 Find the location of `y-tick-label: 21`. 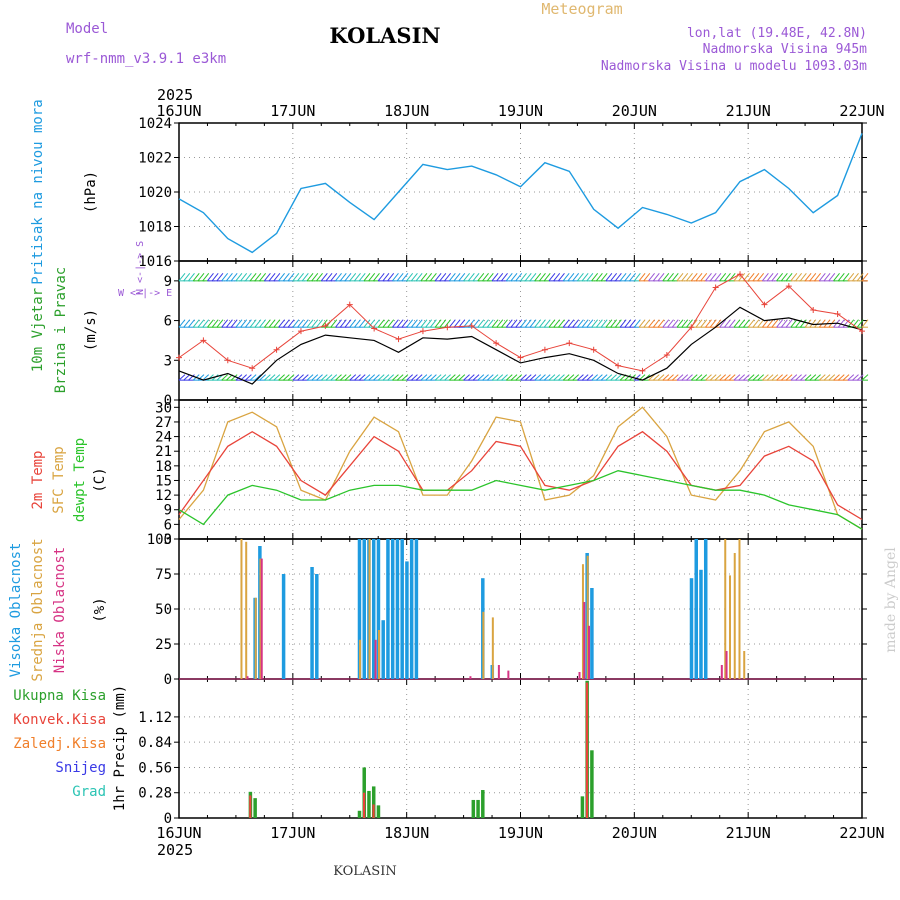

y-tick-label: 21 is located at coordinates (163, 452).